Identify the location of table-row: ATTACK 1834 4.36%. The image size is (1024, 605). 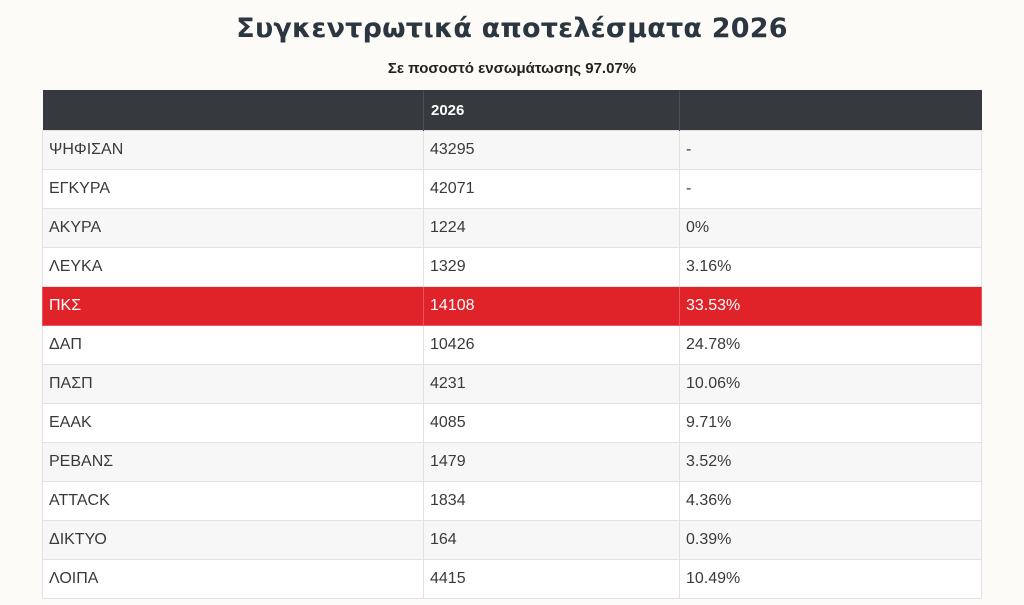
(512, 501).